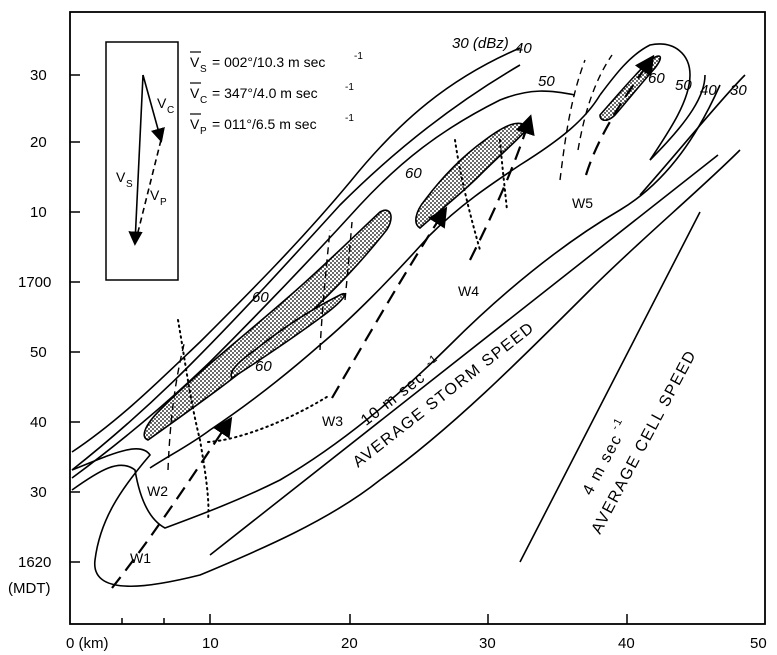  Describe the element at coordinates (38, 142) in the screenshot. I see `y-tick-label: 20` at that location.